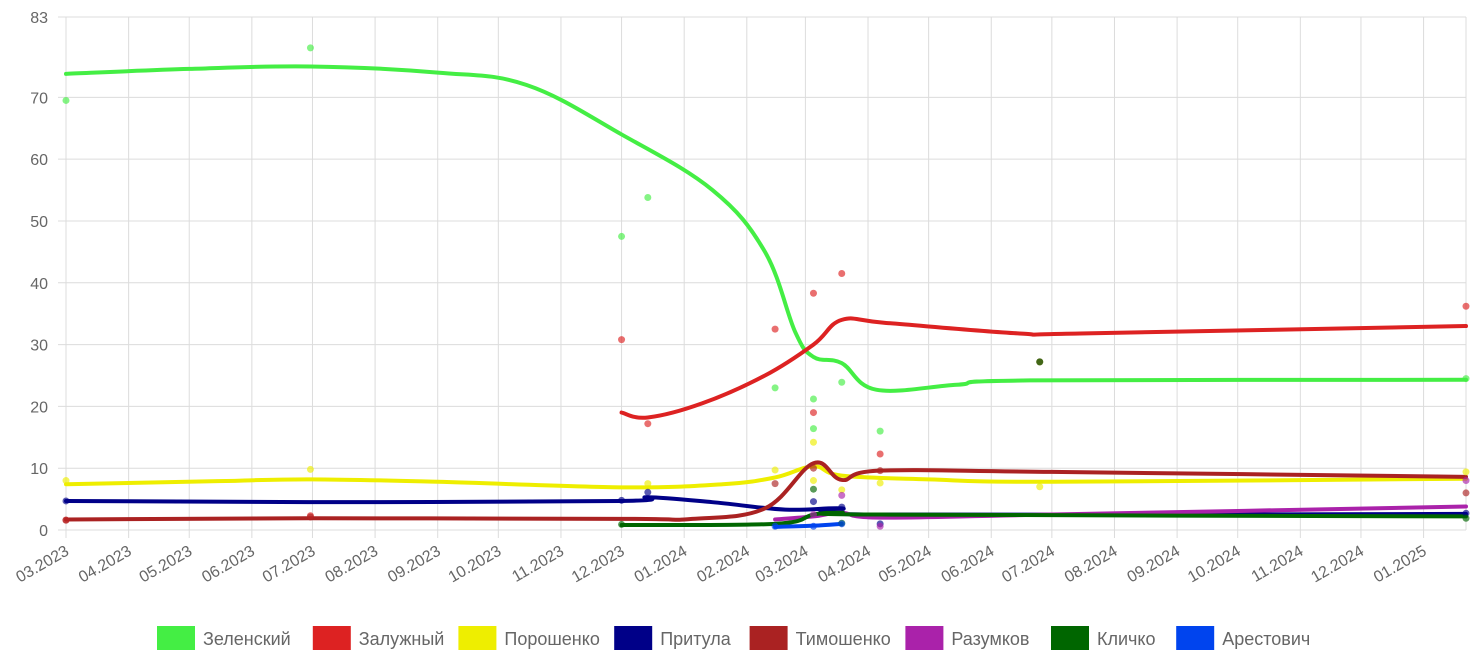 This screenshot has width=1471, height=666. Describe the element at coordinates (1126, 639) in the screenshot. I see `legend-label: Кличко` at that location.